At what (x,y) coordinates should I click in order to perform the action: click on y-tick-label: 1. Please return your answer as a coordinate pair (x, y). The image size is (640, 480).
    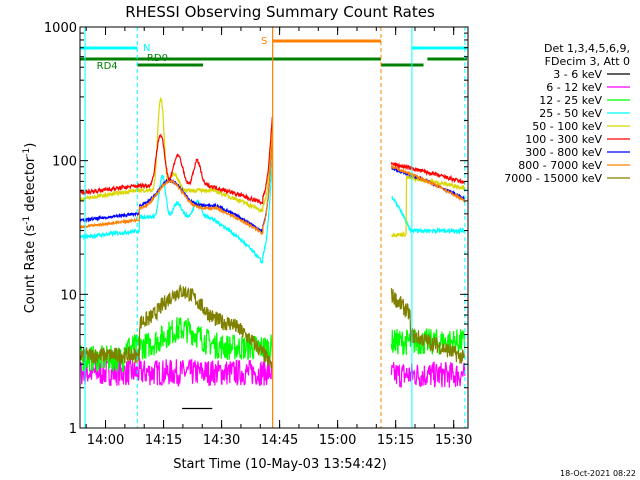
    Looking at the image, I should click on (73, 429).